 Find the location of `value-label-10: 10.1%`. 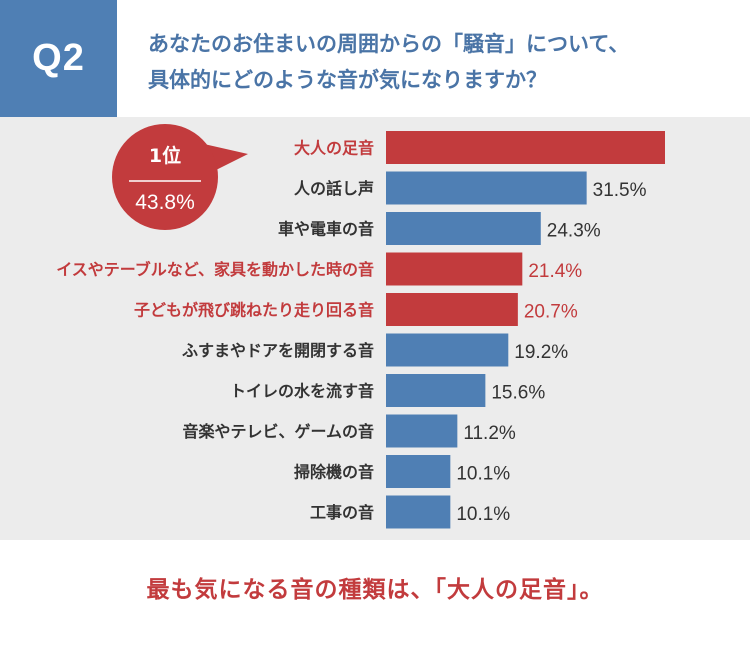

value-label-10: 10.1% is located at coordinates (483, 514).